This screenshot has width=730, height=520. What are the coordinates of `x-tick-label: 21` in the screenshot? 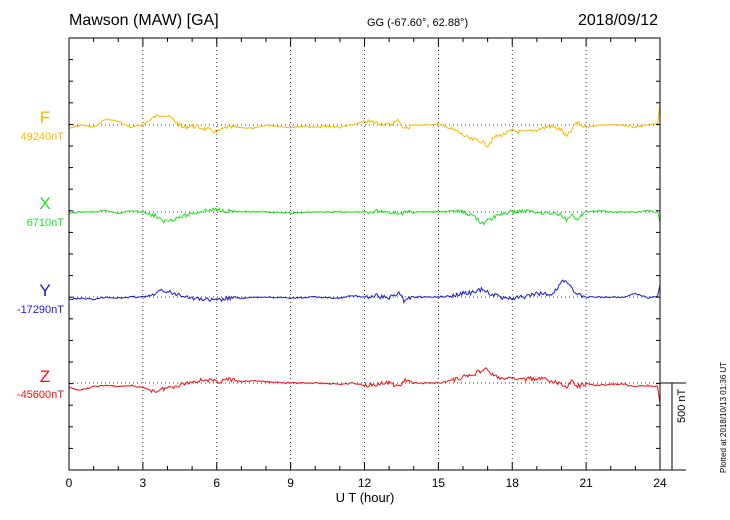 It's located at (586, 483).